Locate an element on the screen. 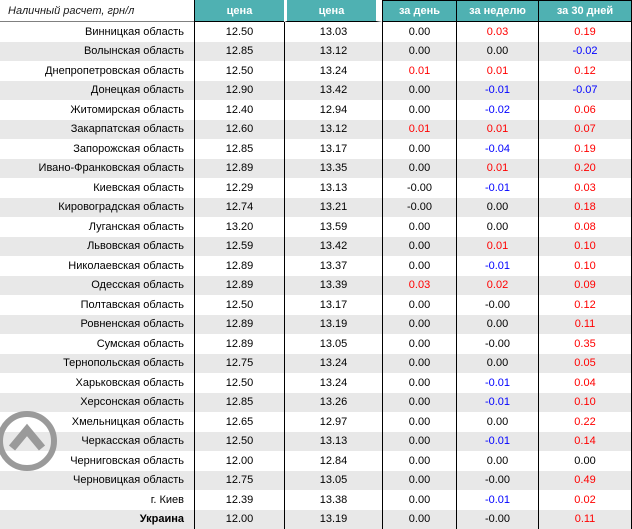  change-30days-cell: 0.02 is located at coordinates (585, 500).